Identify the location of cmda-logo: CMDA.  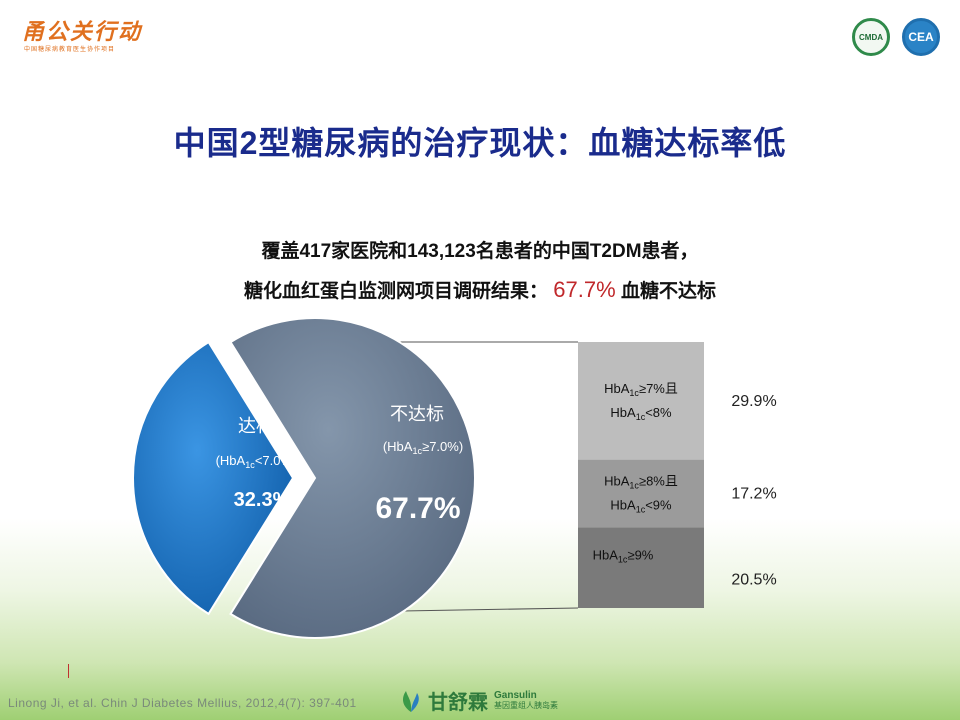
(871, 37).